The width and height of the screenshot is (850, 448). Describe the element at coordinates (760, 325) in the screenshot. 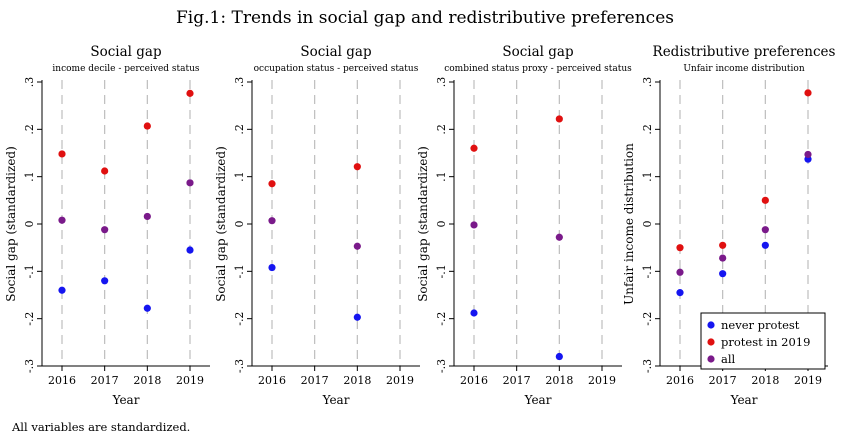

I see `legend-label: never protest` at that location.